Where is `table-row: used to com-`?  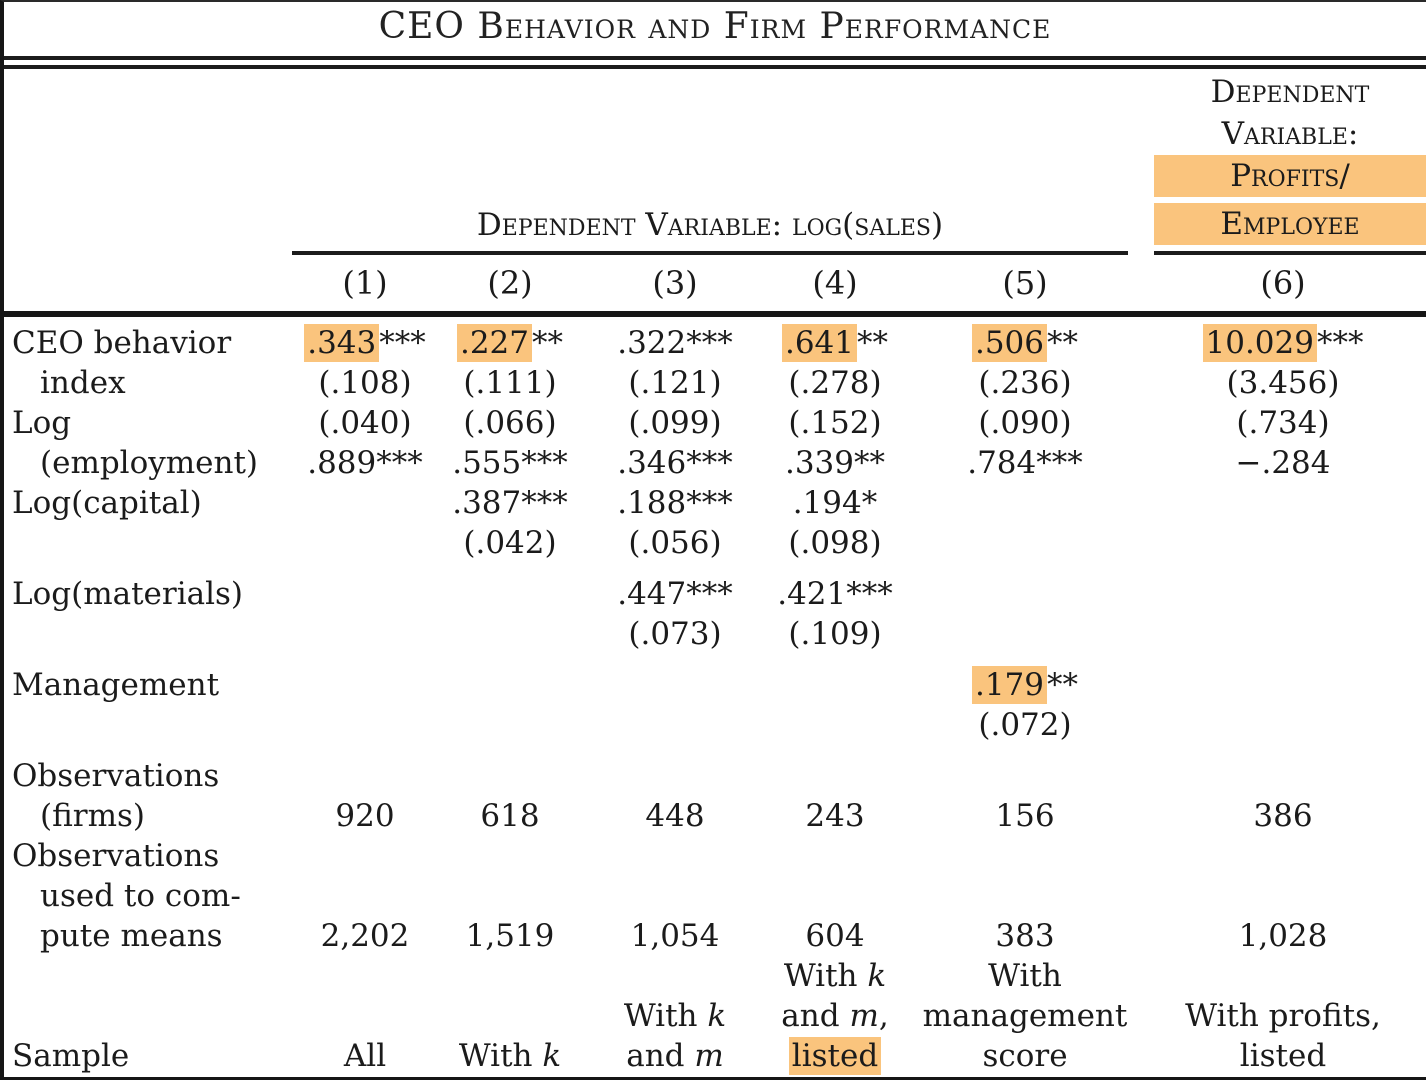 table-row: used to com- is located at coordinates (715, 896).